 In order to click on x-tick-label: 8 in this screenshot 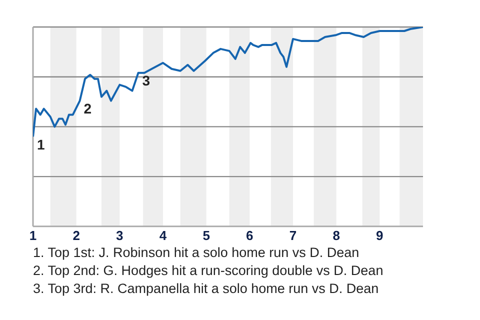, I will do `click(336, 235)`.